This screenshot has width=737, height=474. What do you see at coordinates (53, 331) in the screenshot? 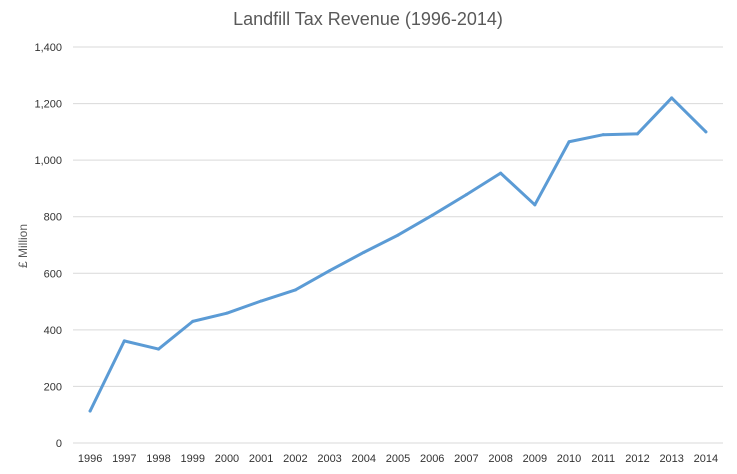
I see `y-tick-label: 400` at bounding box center [53, 331].